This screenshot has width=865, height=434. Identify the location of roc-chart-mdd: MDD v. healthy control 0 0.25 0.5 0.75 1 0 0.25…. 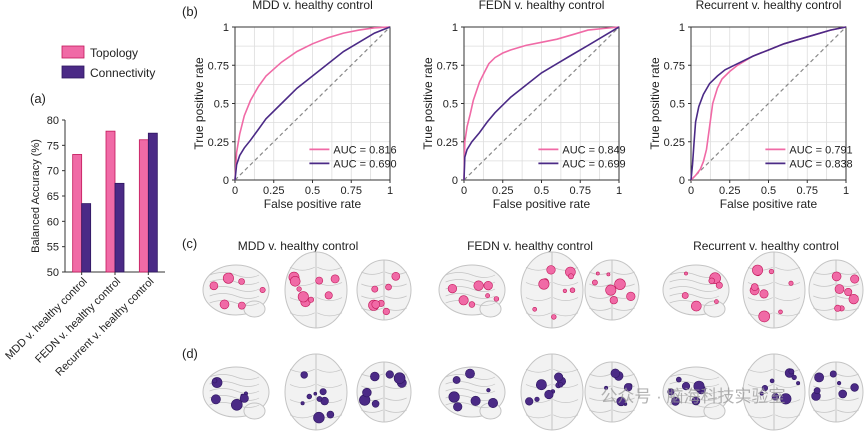
(294, 105).